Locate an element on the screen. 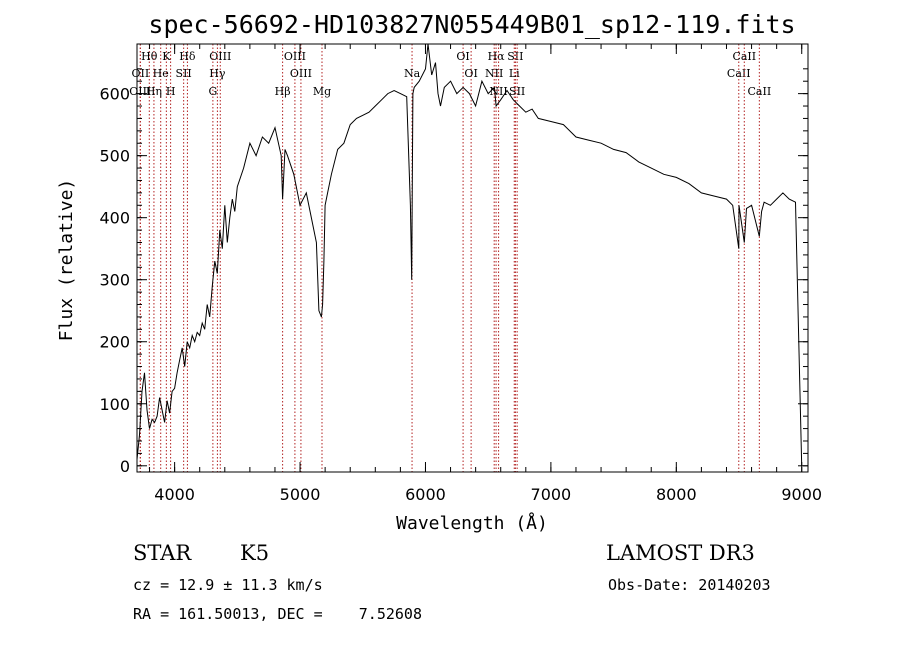 This screenshot has height=649, width=900. x-tick-label: 4000 is located at coordinates (174, 494).